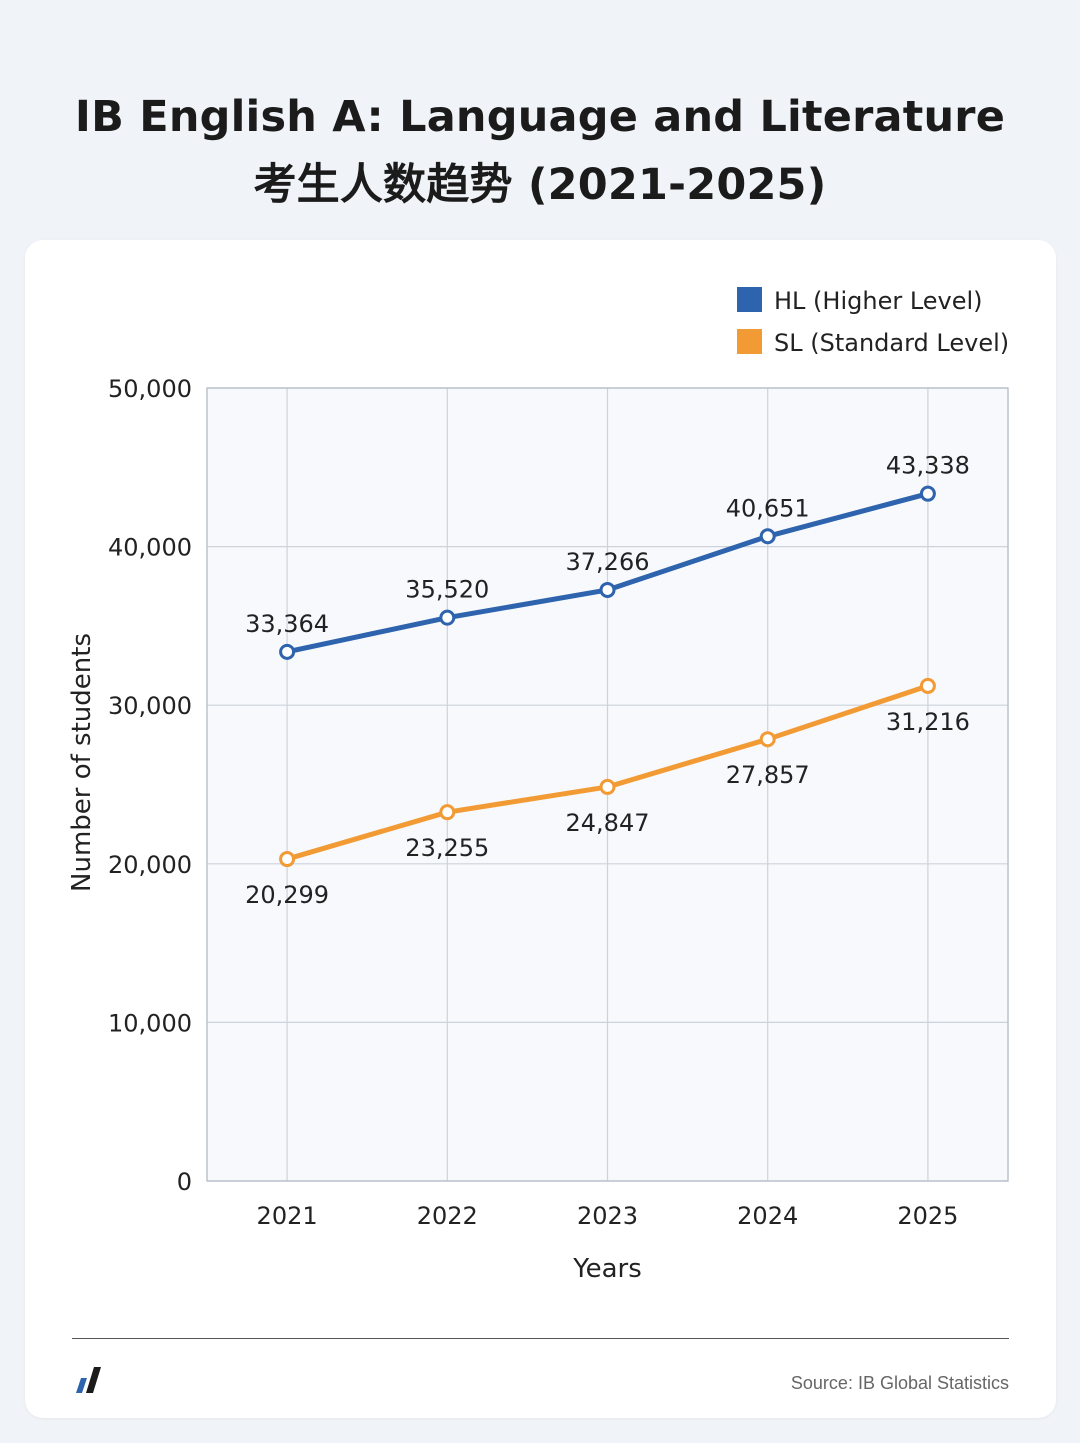  What do you see at coordinates (184, 1182) in the screenshot?
I see `y-tick-label: 0` at bounding box center [184, 1182].